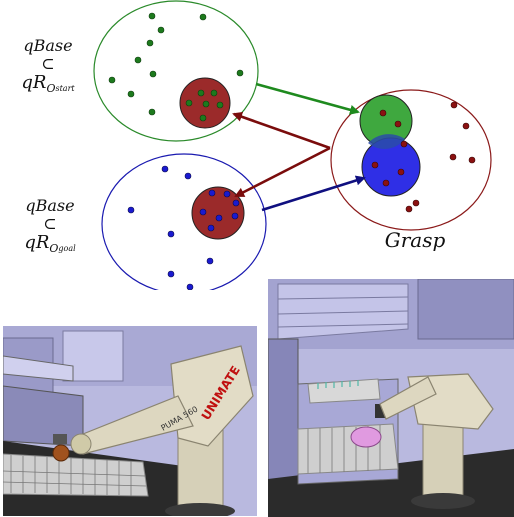  What do you see at coordinates (48, 65) in the screenshot?
I see `start-set-label: qBase ⊂ qROstart` at bounding box center [48, 65].